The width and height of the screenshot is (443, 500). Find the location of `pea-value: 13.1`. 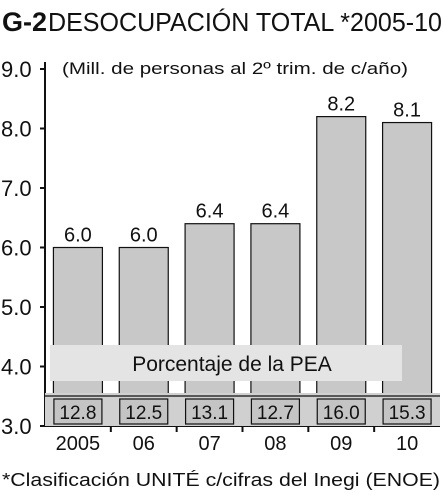

pea-value: 13.1 is located at coordinates (209, 413).